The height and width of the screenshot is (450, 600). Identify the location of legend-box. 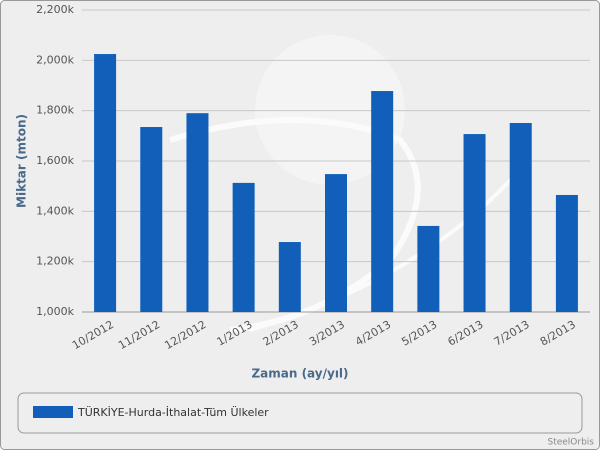
(300, 413).